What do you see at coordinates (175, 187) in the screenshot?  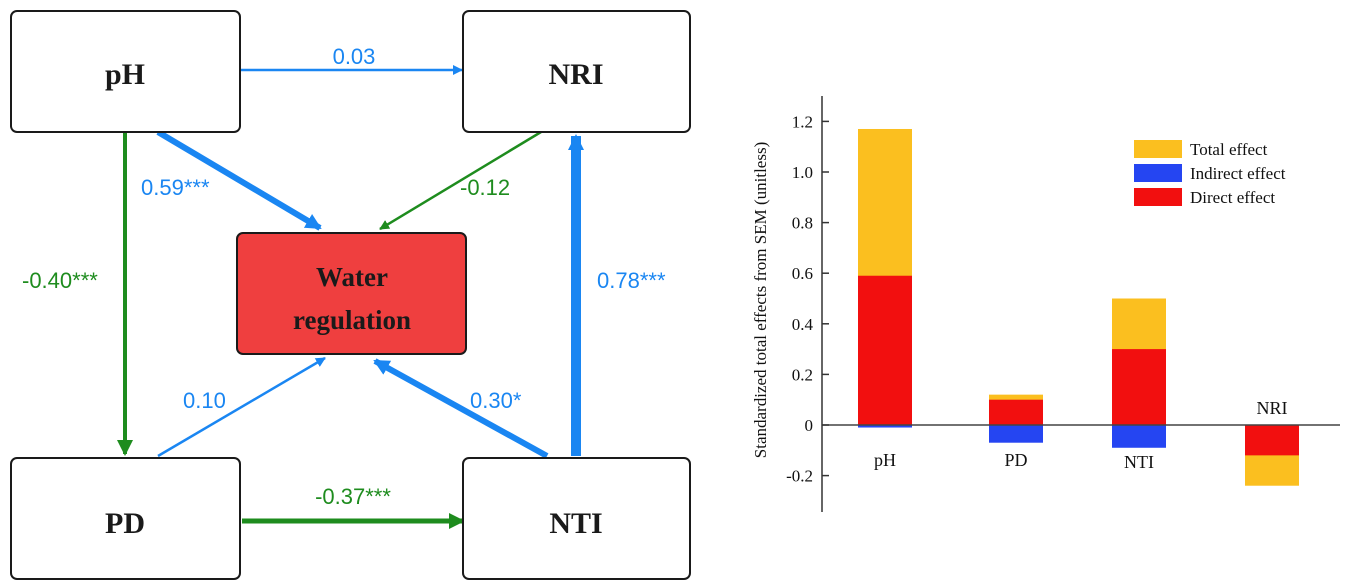 I see `edge-label-ph-center: 0.59***` at bounding box center [175, 187].